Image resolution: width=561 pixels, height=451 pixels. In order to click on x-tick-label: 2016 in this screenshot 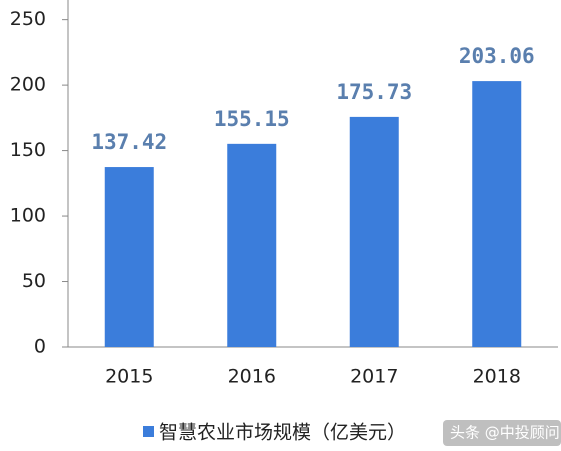, I will do `click(252, 377)`.